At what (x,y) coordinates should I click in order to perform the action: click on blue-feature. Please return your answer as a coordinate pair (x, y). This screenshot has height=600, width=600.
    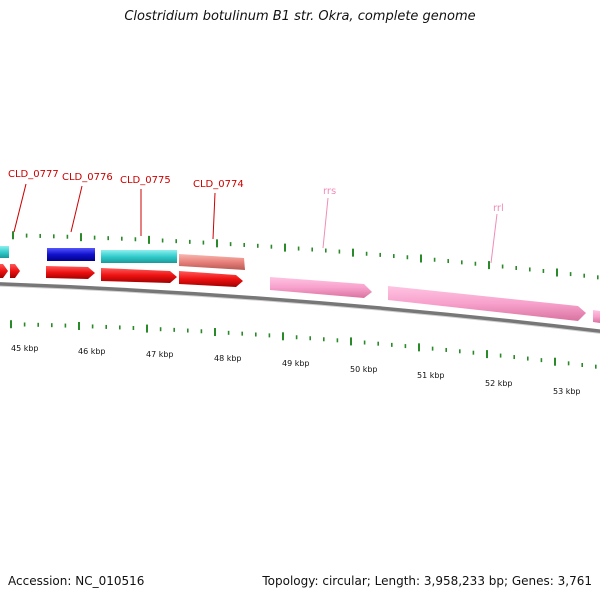
    Looking at the image, I should click on (71, 254).